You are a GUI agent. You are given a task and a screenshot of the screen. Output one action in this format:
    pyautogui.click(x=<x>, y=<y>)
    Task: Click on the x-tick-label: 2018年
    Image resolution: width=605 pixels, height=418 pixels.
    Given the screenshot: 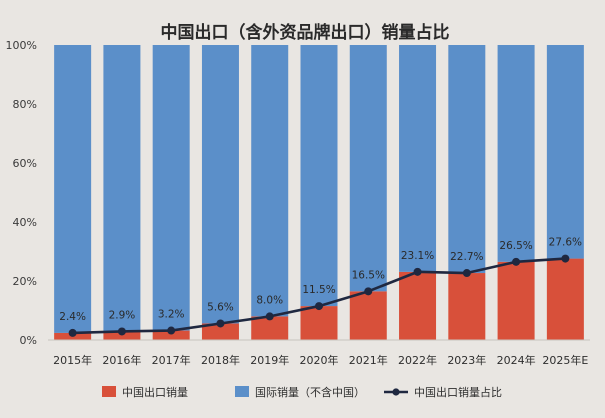 What is the action you would take?
    pyautogui.click(x=220, y=360)
    